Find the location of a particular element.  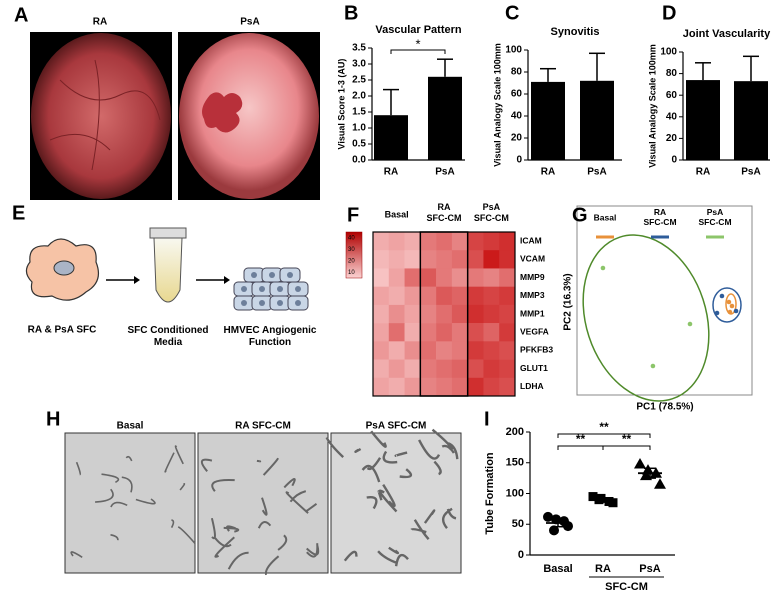

colorbar is located at coordinates (354, 255).